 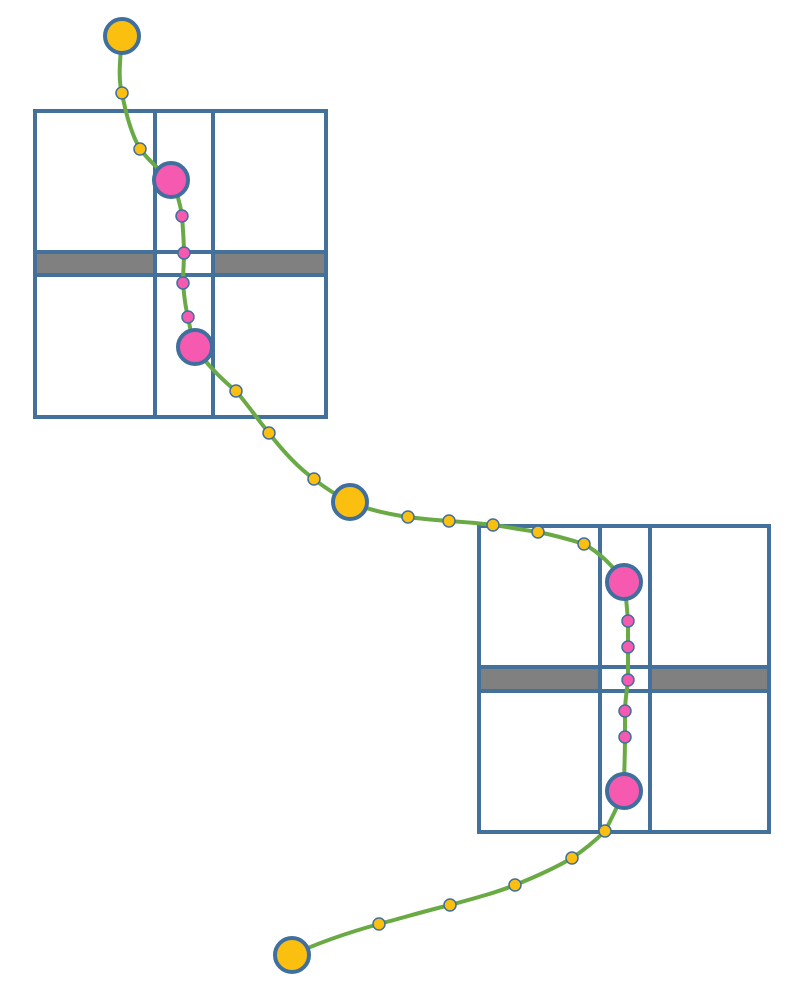 I want to click on end-node, so click(x=292, y=955).